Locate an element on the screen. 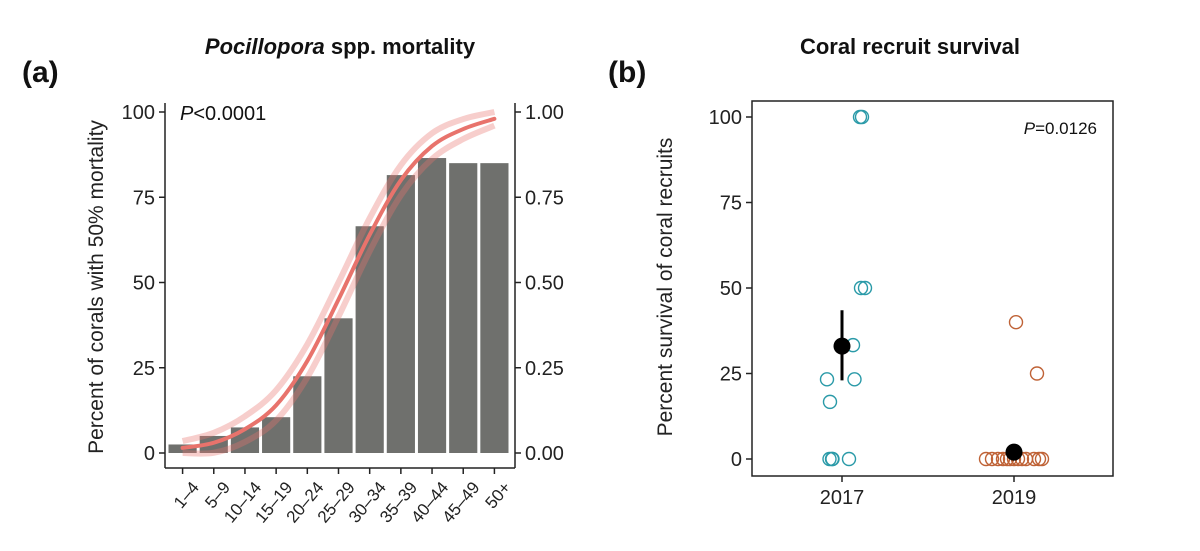 This screenshot has width=1200, height=551. panel-a-y2-ticks: 0.00 0.25 0.50 0.75 1.00 is located at coordinates (539, 283).